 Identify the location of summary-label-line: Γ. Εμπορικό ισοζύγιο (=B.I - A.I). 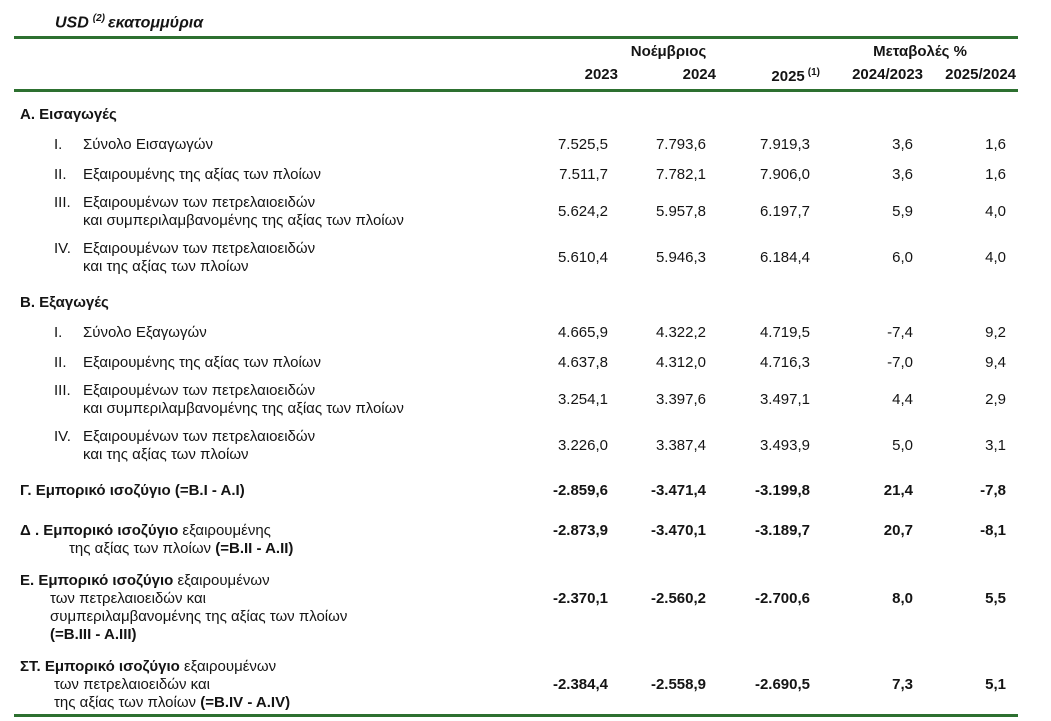
(267, 491).